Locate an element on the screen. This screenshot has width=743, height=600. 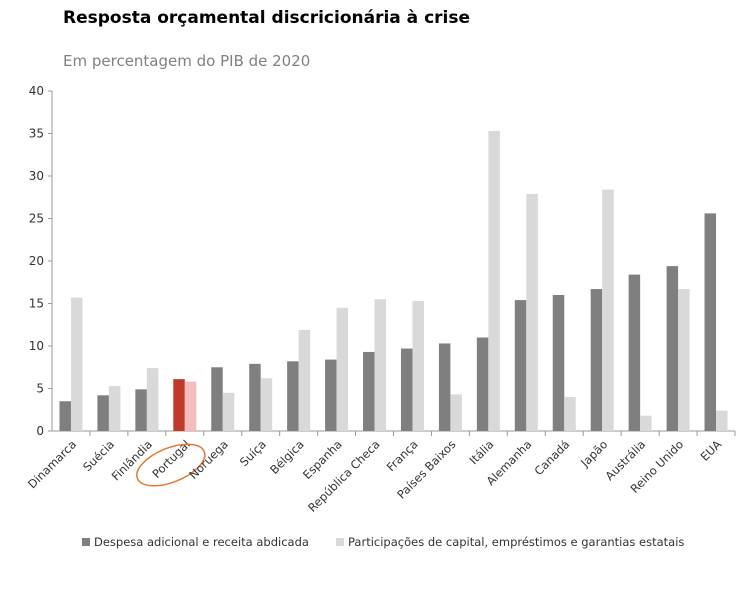
y-tick-label: 30 is located at coordinates (36, 176).